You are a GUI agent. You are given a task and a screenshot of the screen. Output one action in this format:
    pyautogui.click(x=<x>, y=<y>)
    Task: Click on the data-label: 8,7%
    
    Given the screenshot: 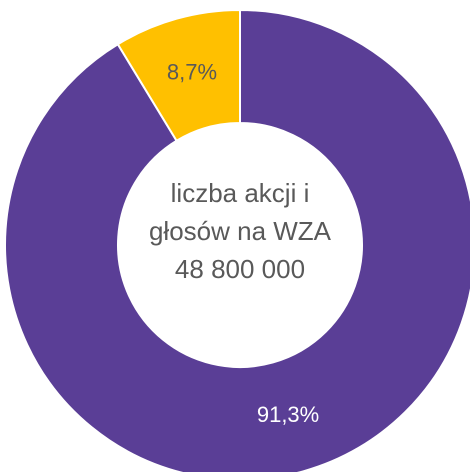 What is the action you would take?
    pyautogui.click(x=192, y=71)
    